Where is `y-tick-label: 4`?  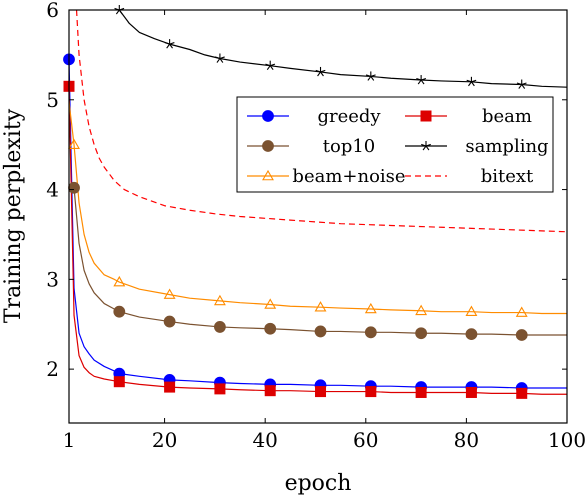
y-tick-label: 4 is located at coordinates (52, 190).